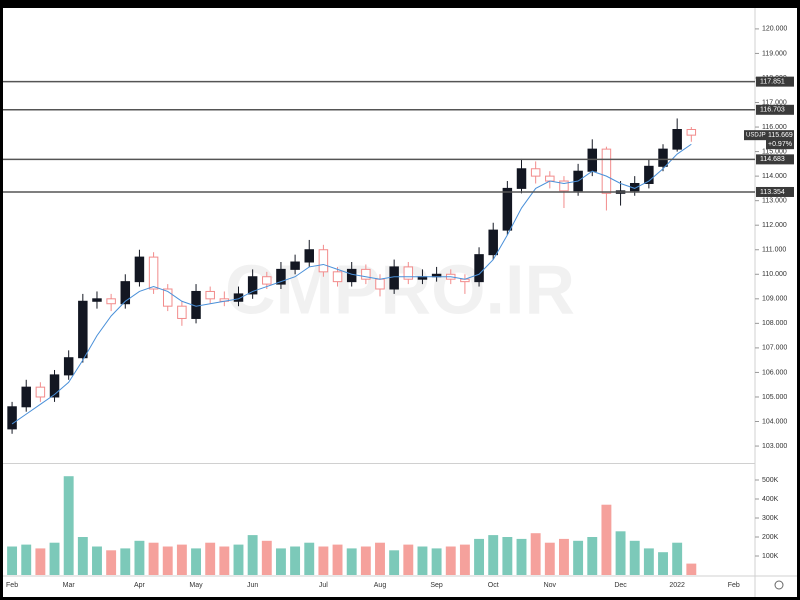 The image size is (800, 600). Describe the element at coordinates (774, 29) in the screenshot. I see `y-tick-label: 120.000` at that location.